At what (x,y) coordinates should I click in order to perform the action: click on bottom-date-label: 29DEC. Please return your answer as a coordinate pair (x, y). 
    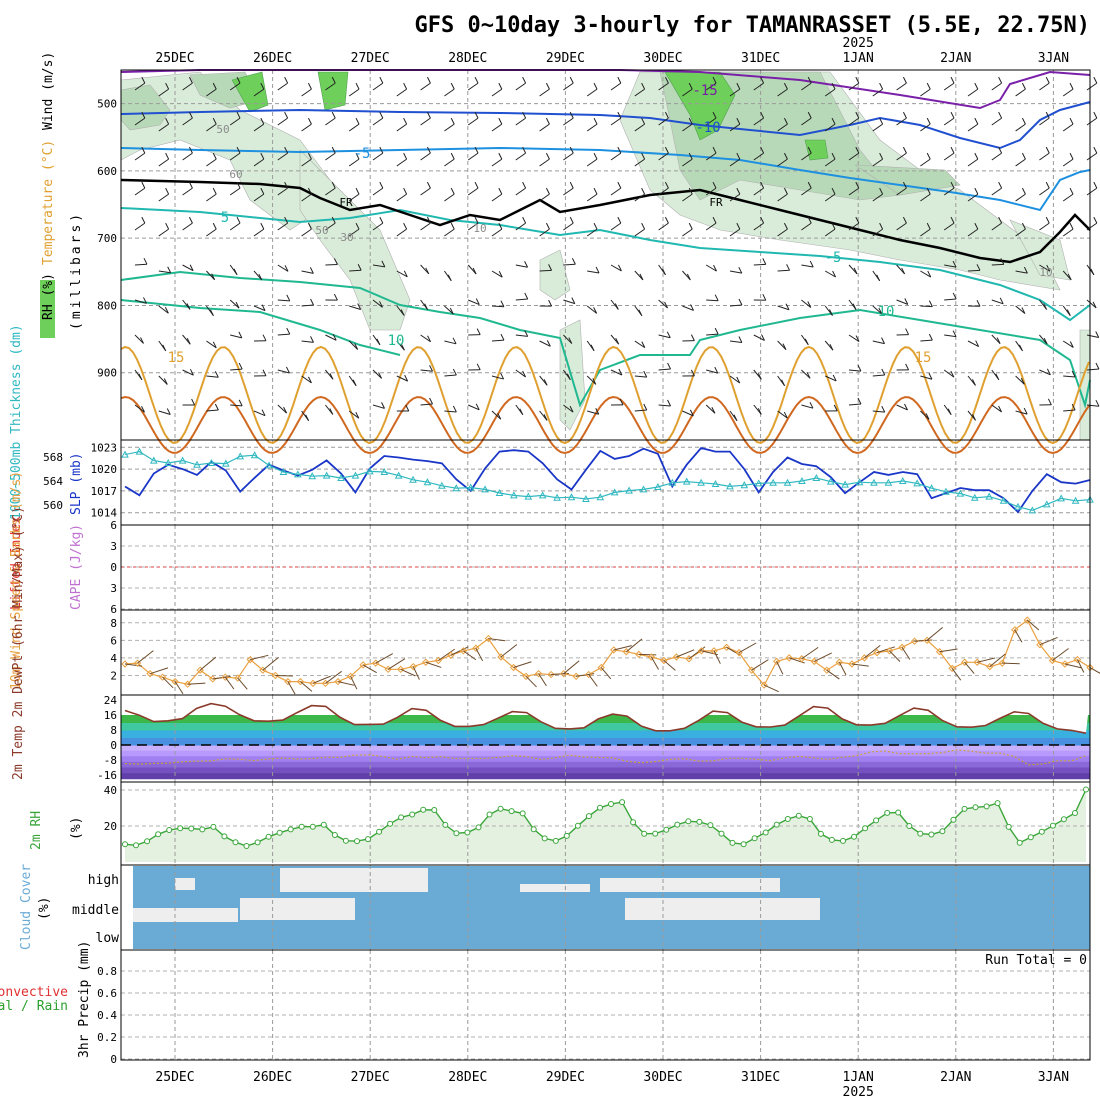
    Looking at the image, I should click on (565, 1077).